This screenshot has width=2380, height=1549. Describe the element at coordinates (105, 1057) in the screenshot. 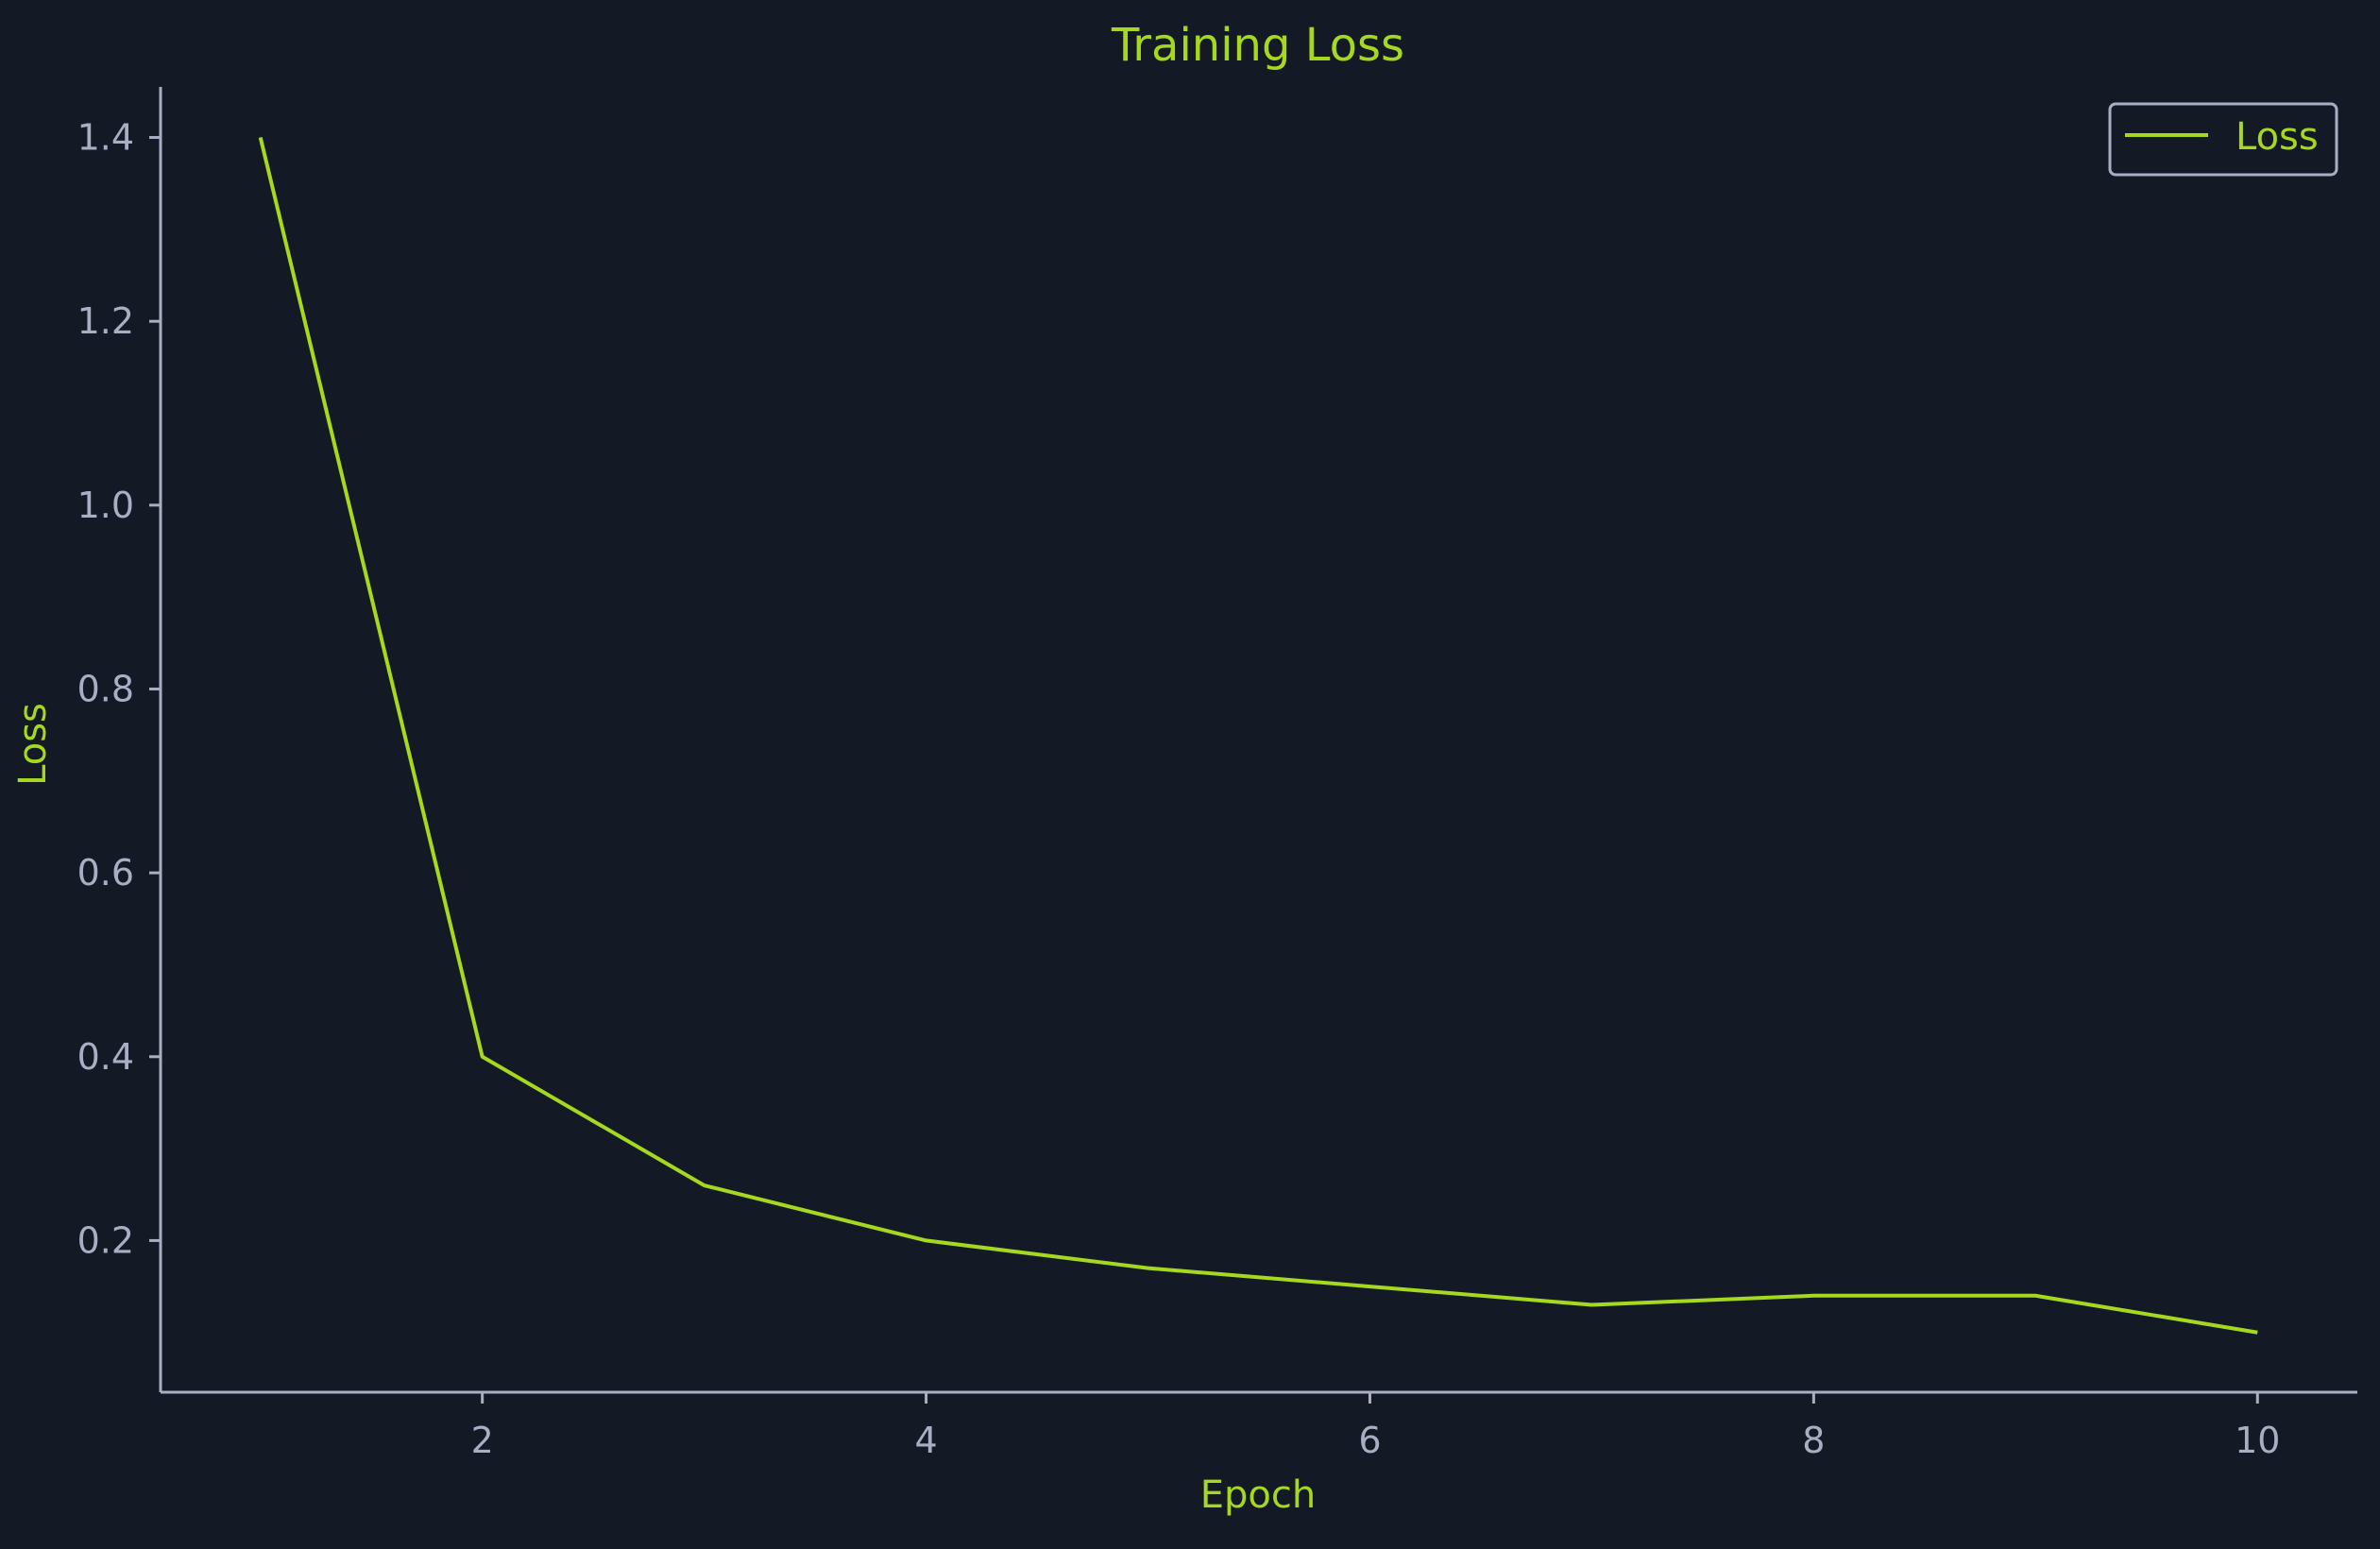

I see `y-tick-label: 0.4` at that location.